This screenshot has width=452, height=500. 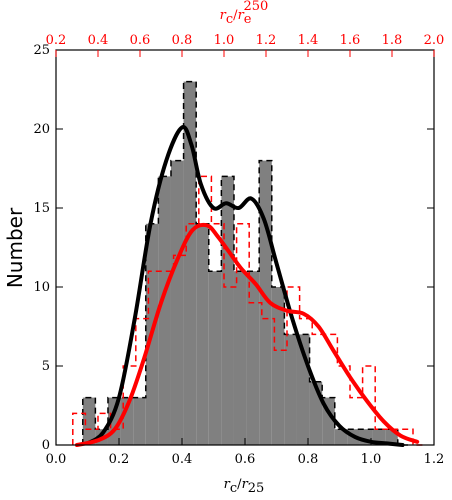 I want to click on x-tick-label-bottom: 0.6, so click(x=245, y=459).